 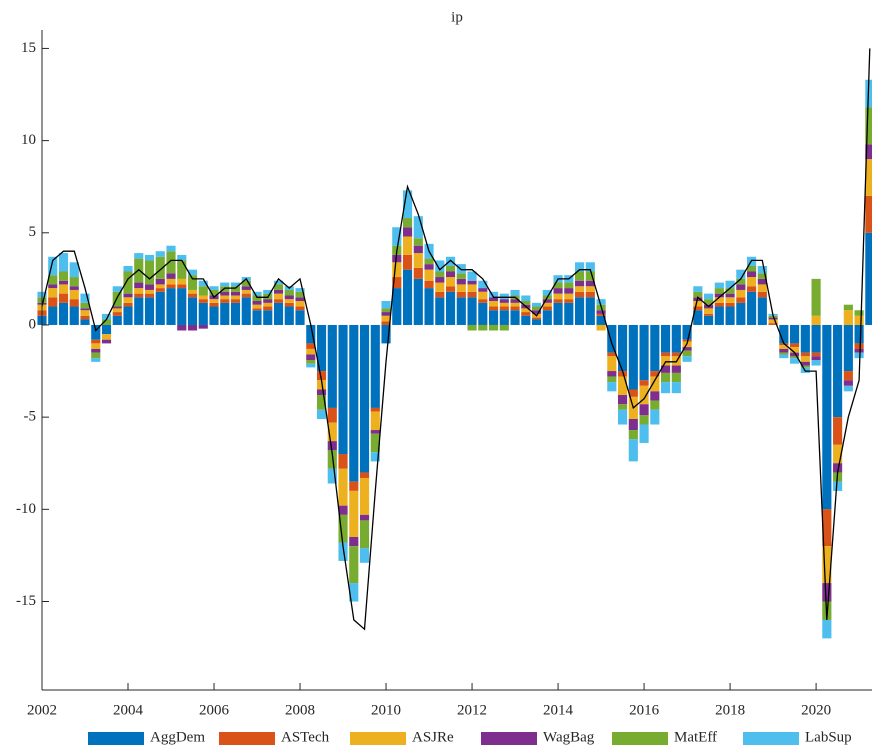 I want to click on x-tick-label: 2006, so click(x=214, y=710).